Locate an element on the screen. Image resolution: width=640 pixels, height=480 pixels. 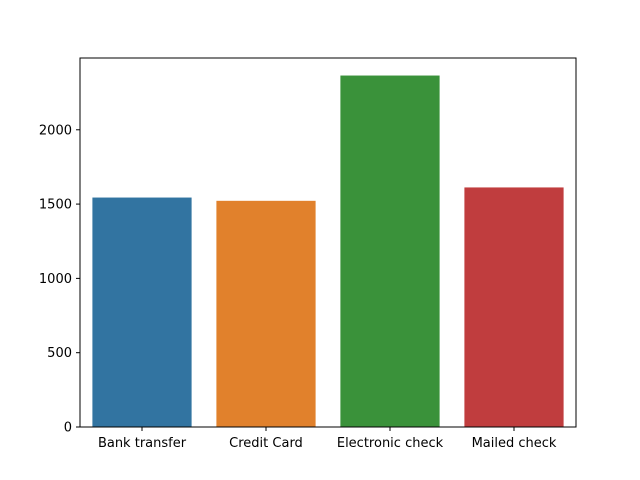
bar-electronic-check is located at coordinates (390, 251).